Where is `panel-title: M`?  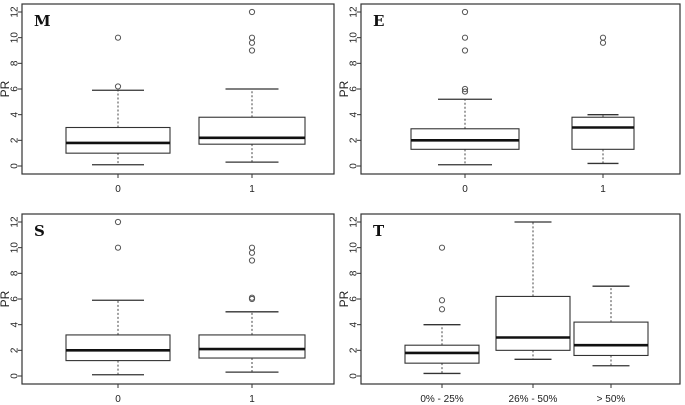
panel-title: M is located at coordinates (42, 21).